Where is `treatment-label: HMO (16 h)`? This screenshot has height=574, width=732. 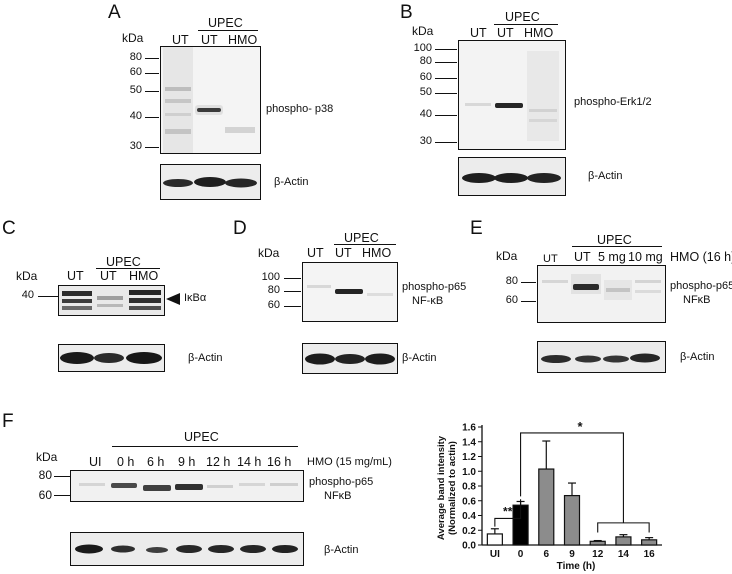 treatment-label: HMO (16 h) is located at coordinates (701, 257).